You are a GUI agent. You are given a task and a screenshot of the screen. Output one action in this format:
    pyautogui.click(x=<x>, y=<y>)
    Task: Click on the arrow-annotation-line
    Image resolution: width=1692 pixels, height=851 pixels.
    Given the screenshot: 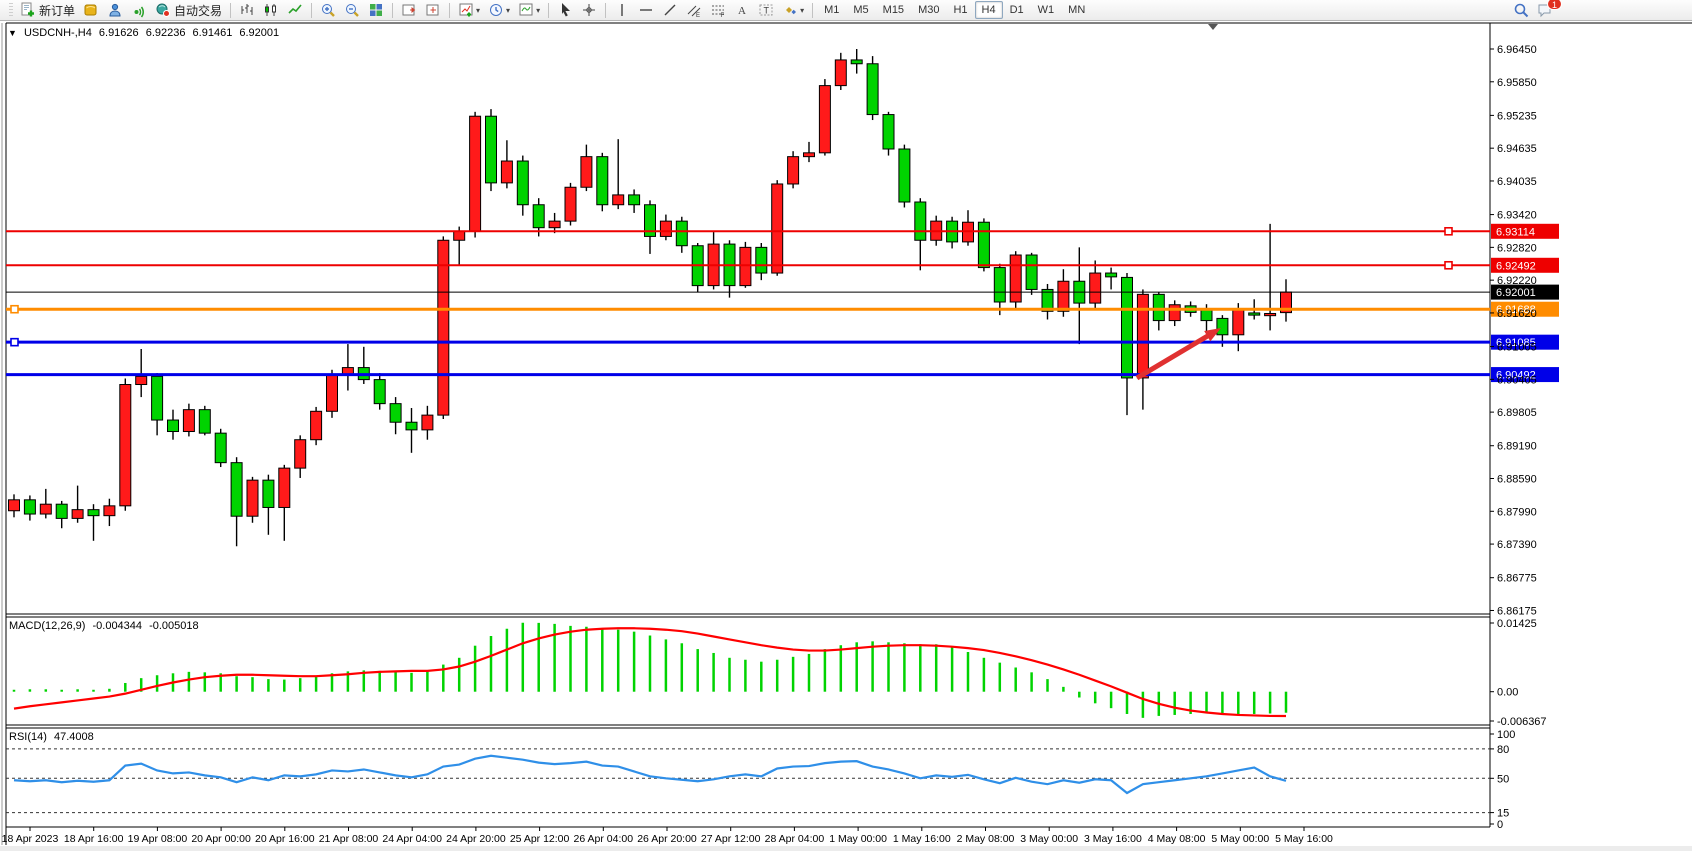 What is the action you would take?
    pyautogui.click(x=1174, y=355)
    